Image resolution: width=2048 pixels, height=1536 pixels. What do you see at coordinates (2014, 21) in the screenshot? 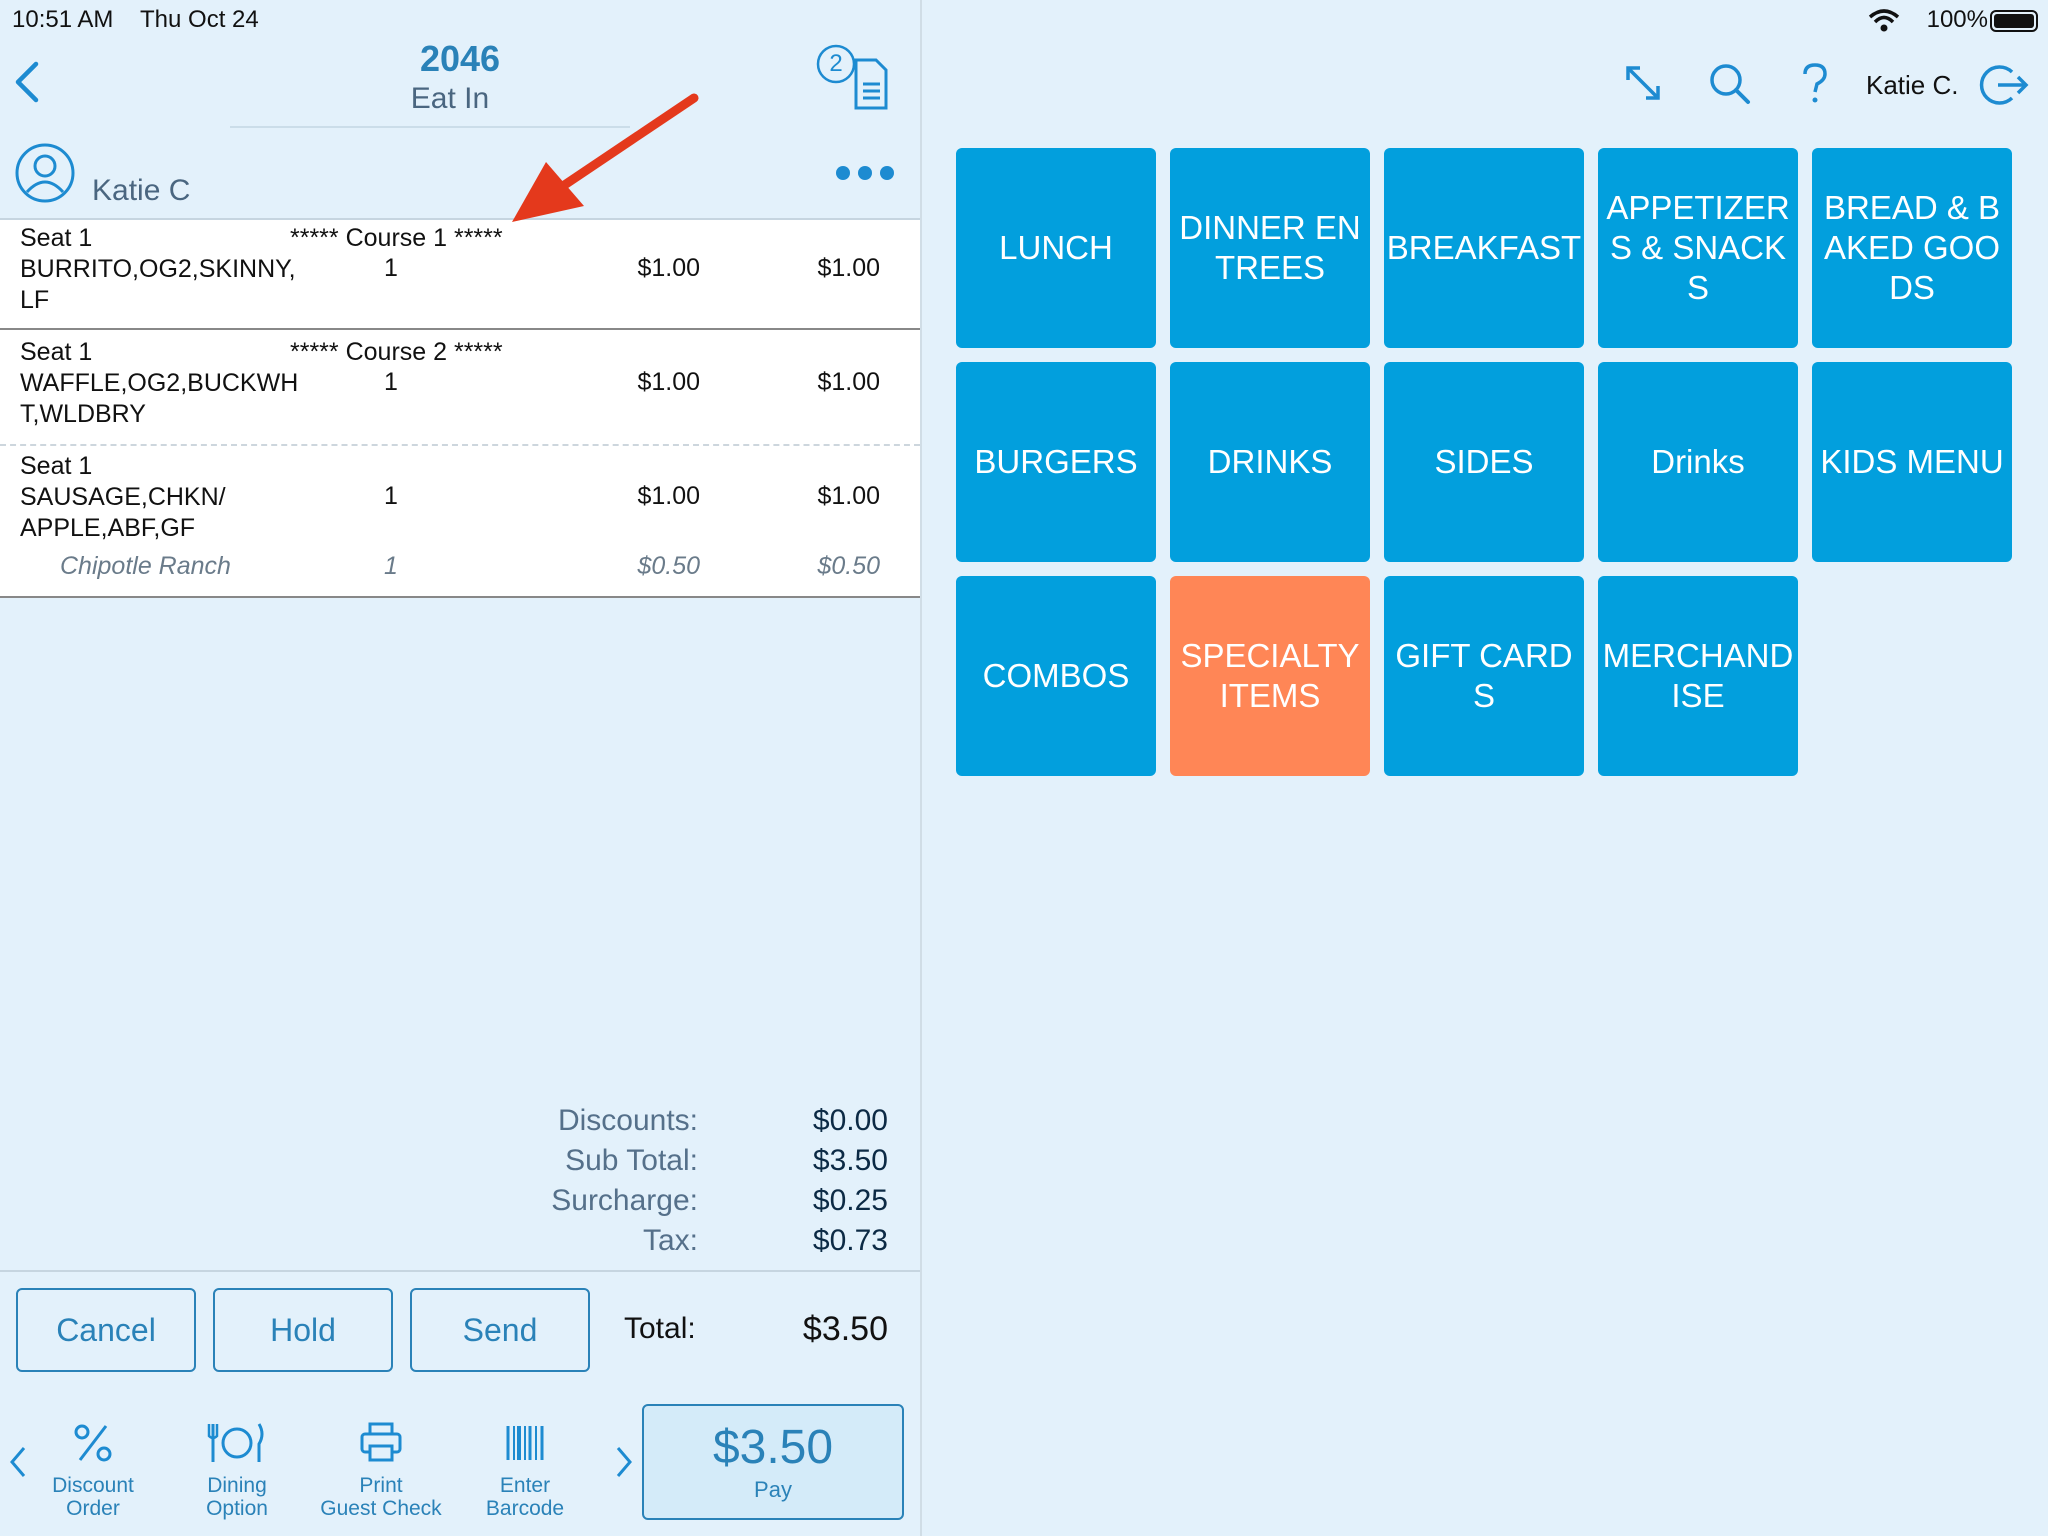
I see `battery-icon` at bounding box center [2014, 21].